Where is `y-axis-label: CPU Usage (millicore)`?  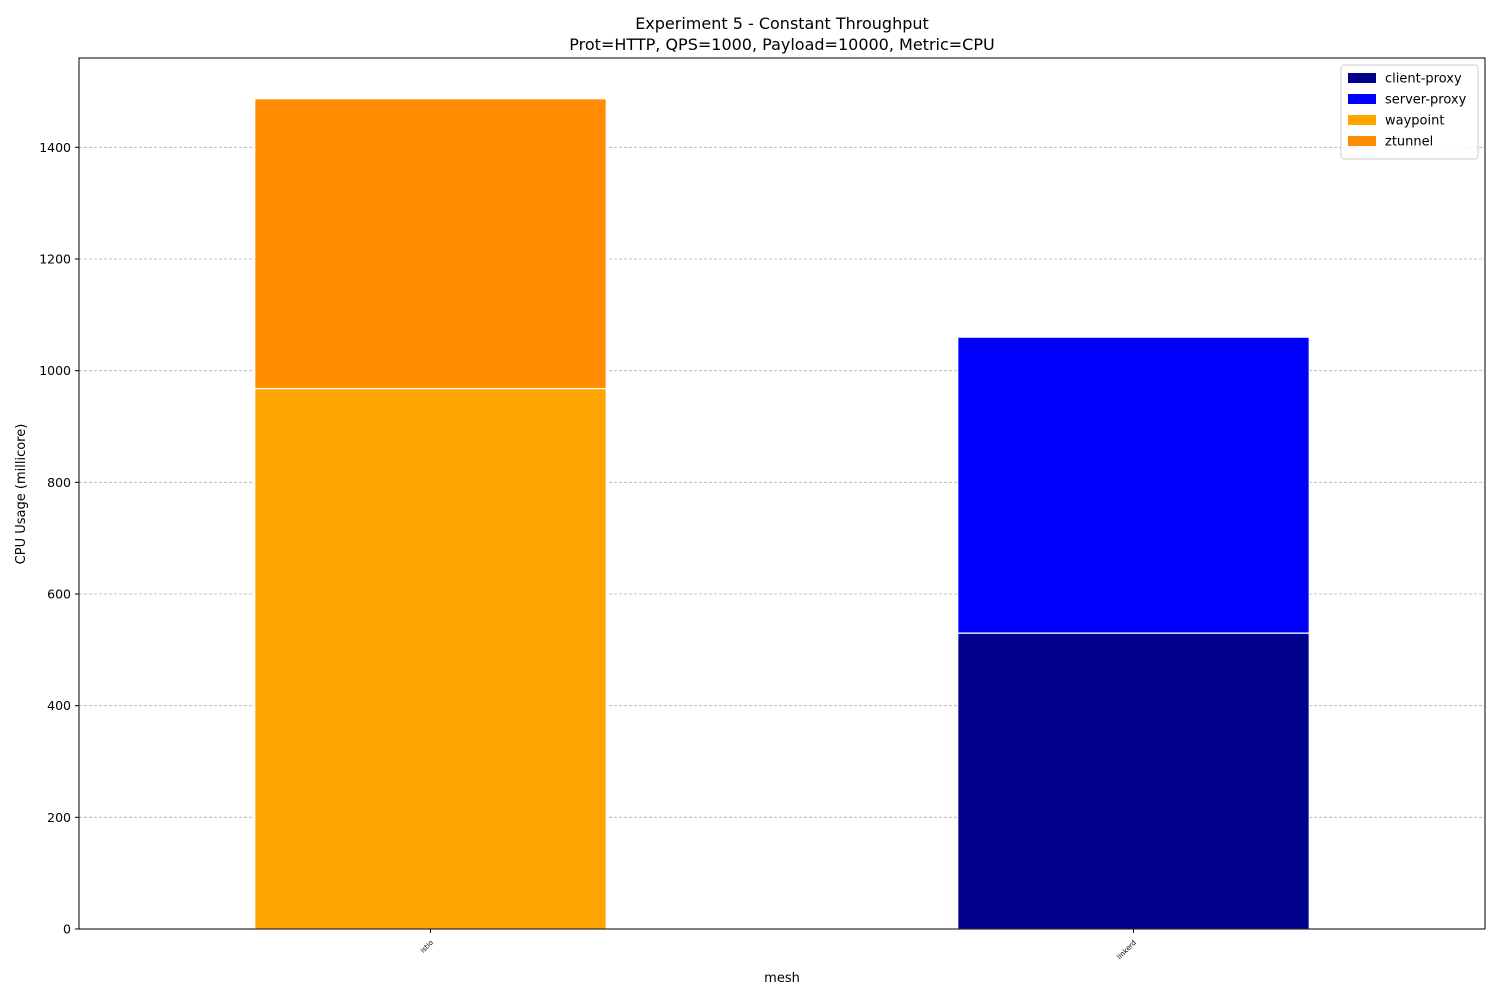 y-axis-label: CPU Usage (millicore) is located at coordinates (21, 494).